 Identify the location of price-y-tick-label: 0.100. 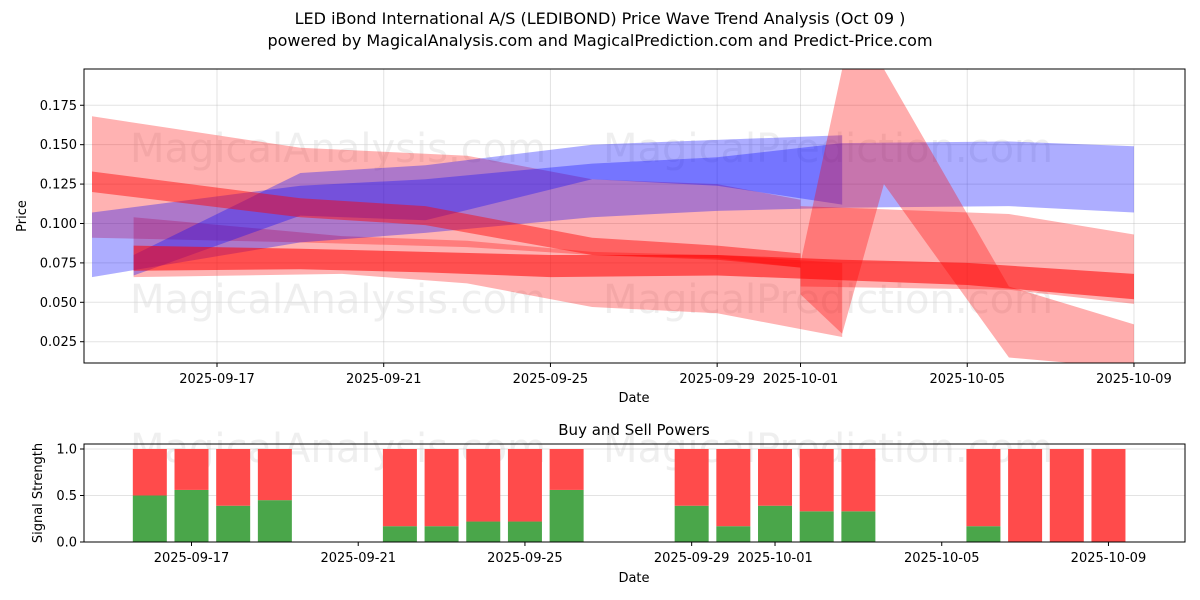
(58, 224).